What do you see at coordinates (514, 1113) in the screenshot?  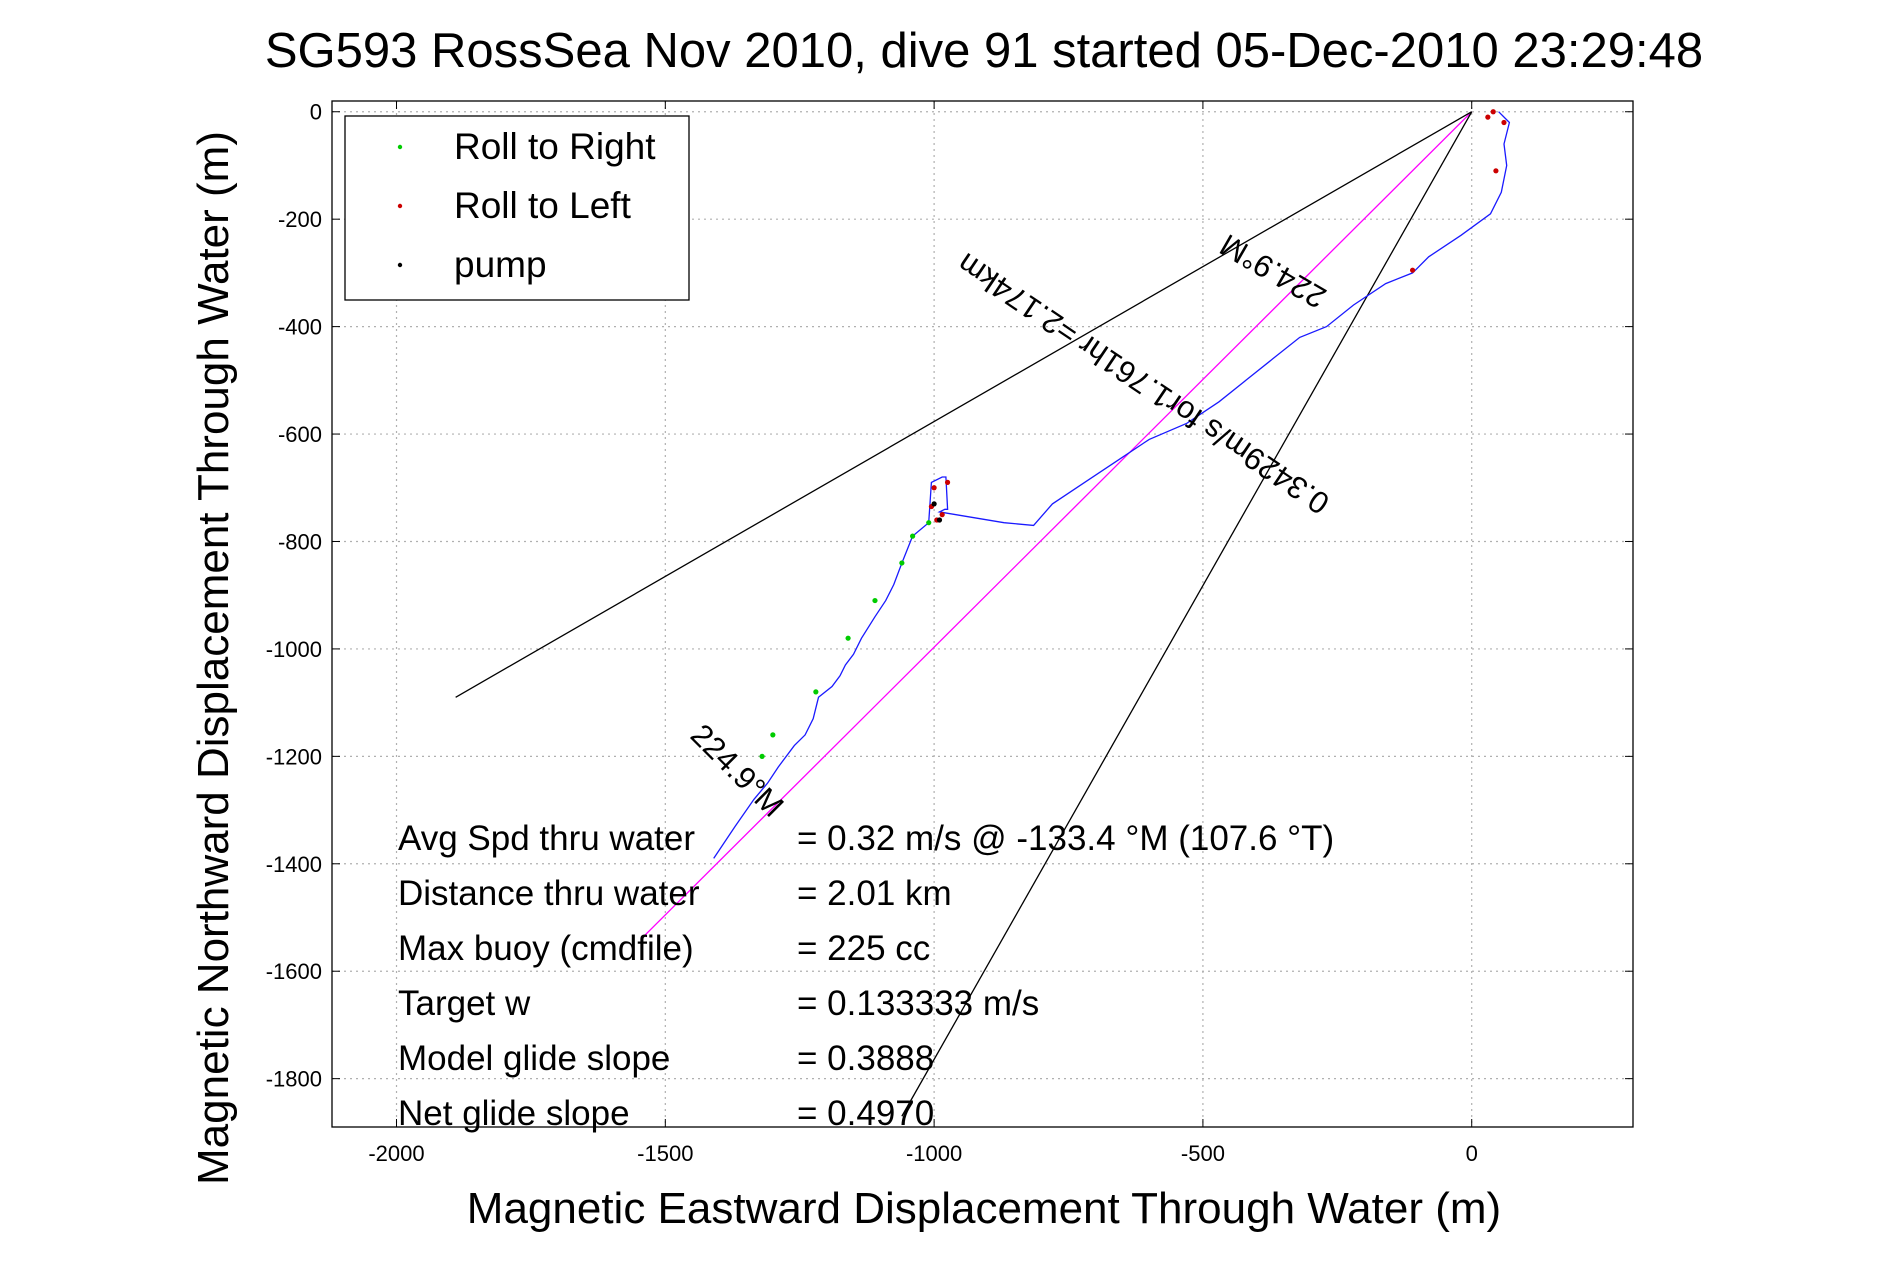 I see `stat-label: Net glide slope` at bounding box center [514, 1113].